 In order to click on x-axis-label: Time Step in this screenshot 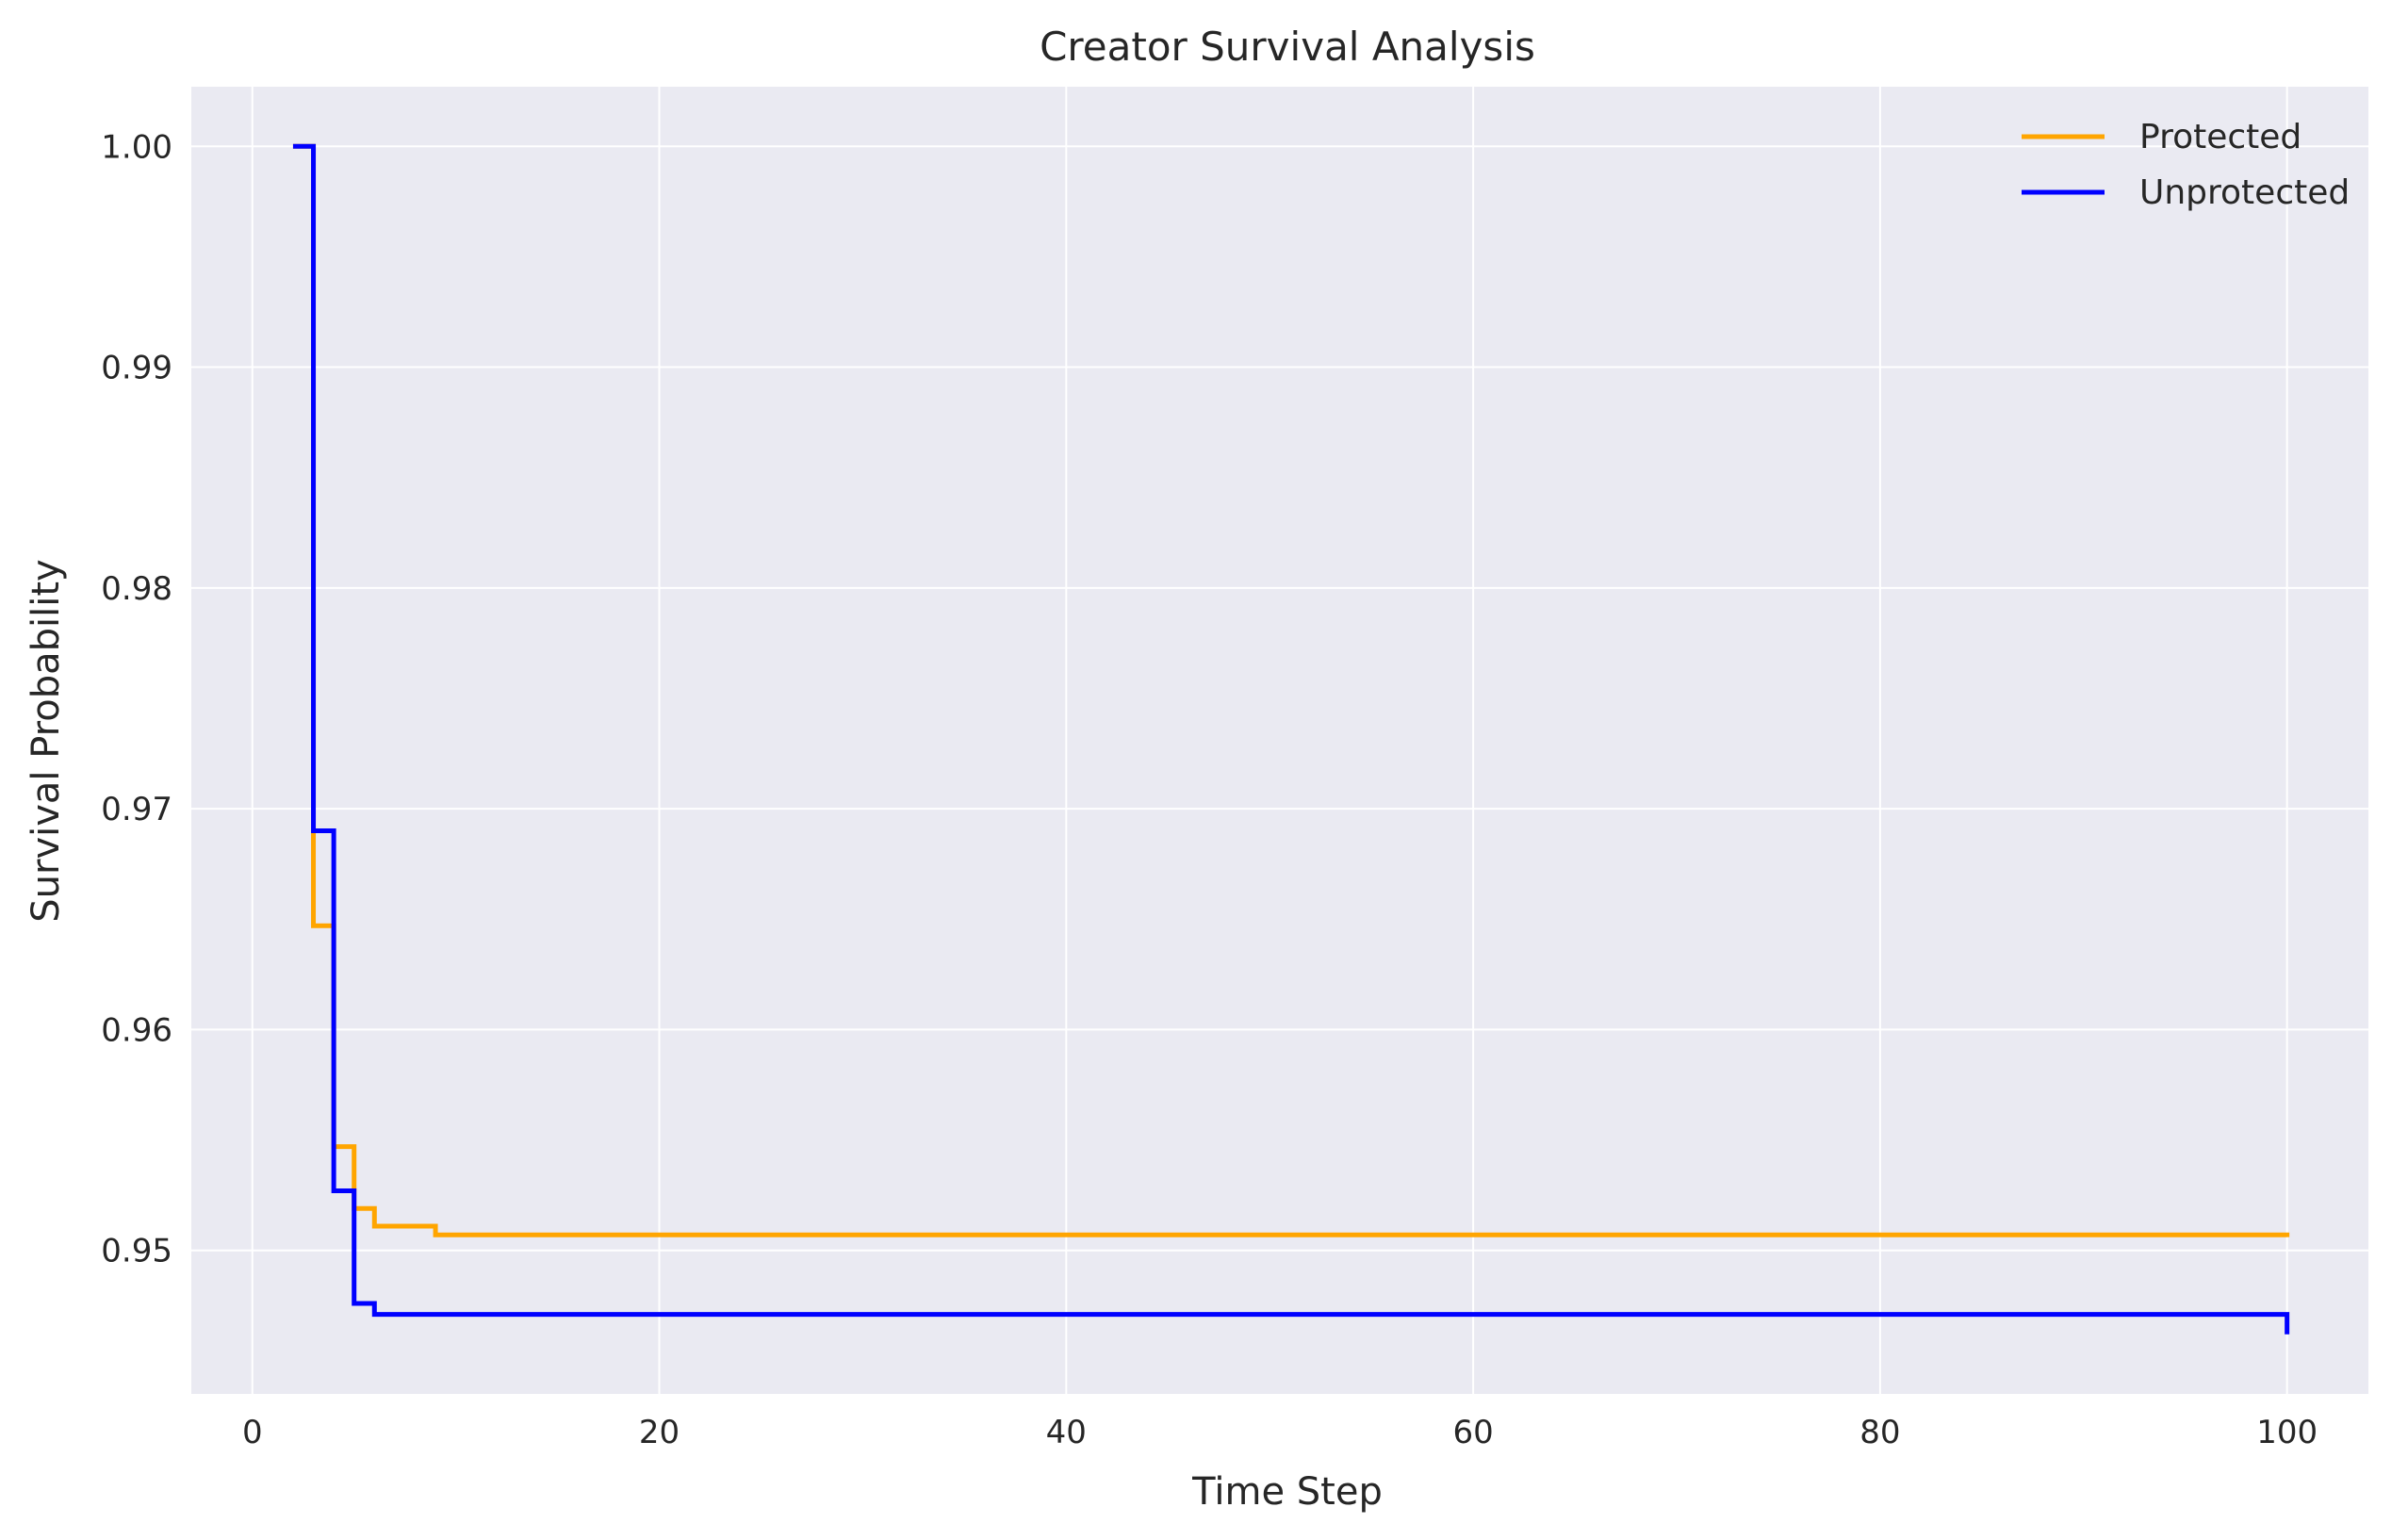, I will do `click(1287, 1492)`.